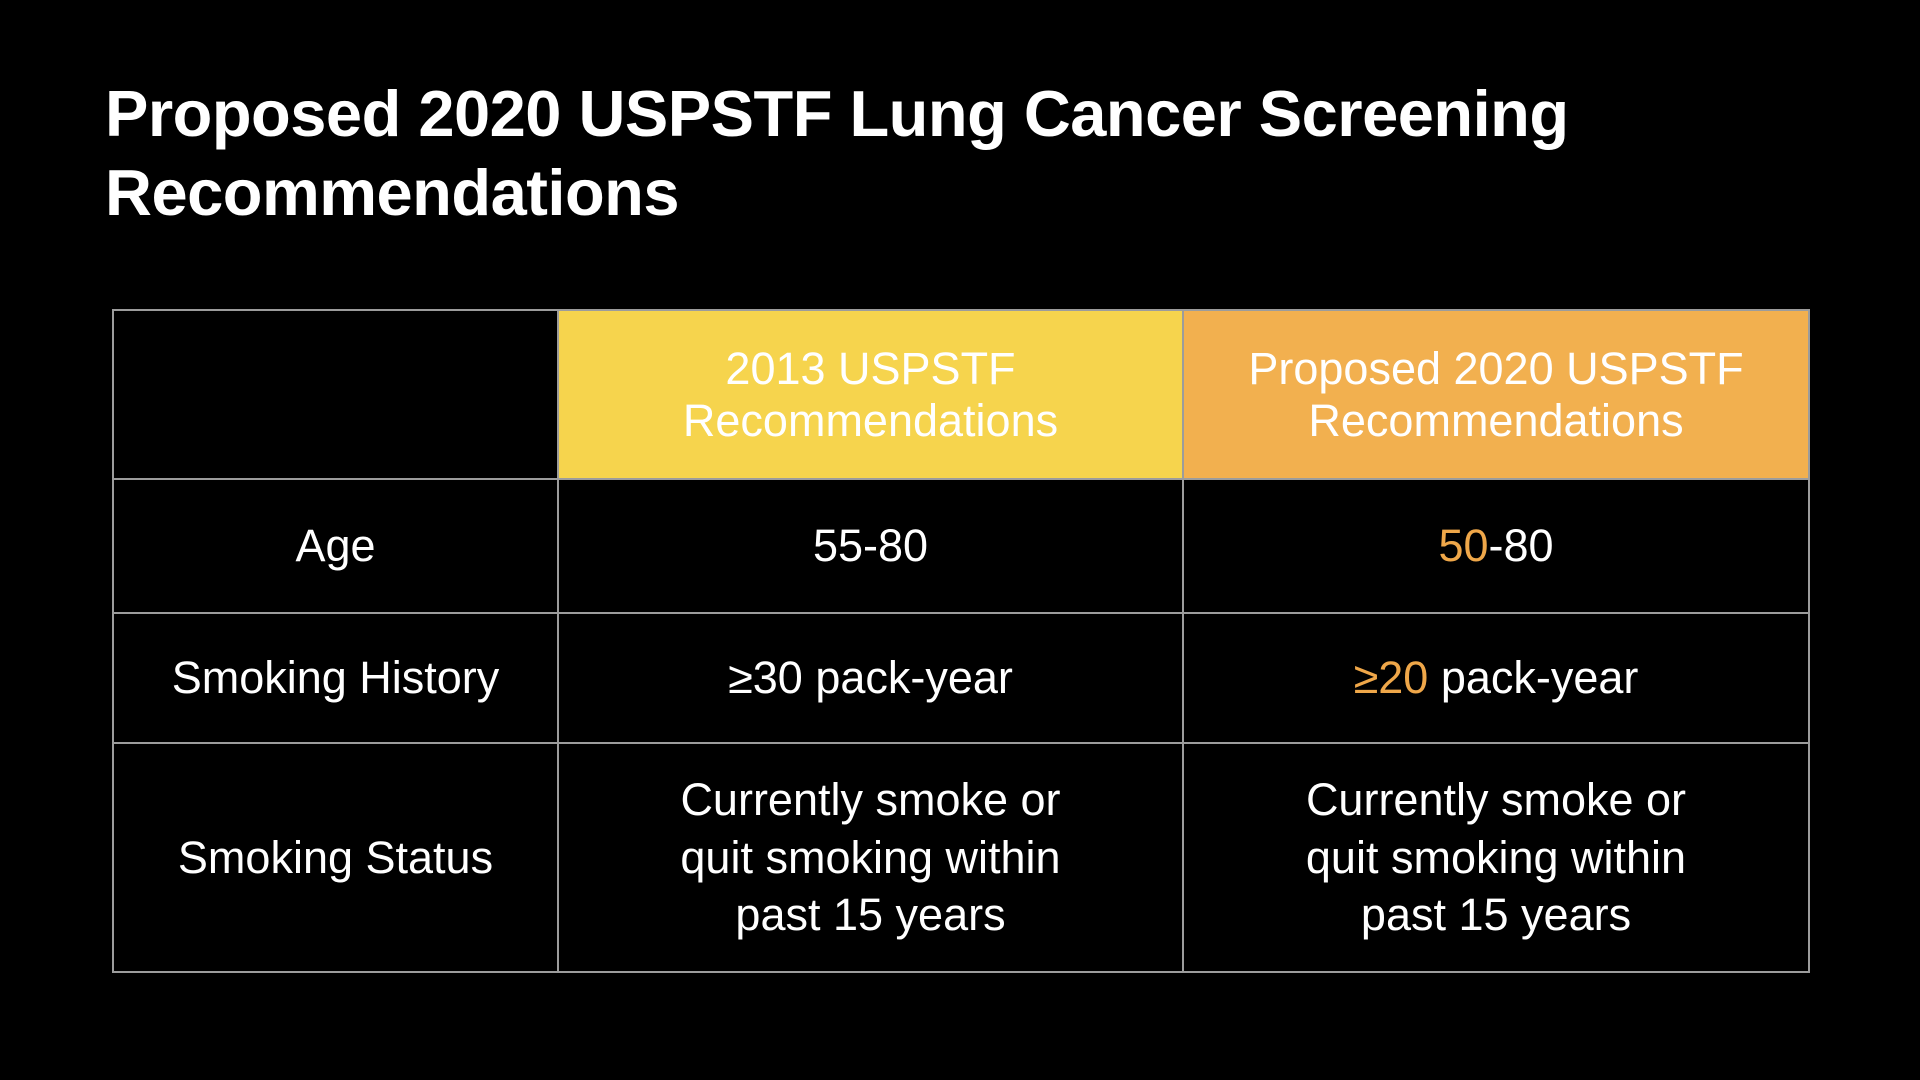 Image resolution: width=1920 pixels, height=1080 pixels. What do you see at coordinates (335, 678) in the screenshot?
I see `row-label-smoking-history: Smoking History` at bounding box center [335, 678].